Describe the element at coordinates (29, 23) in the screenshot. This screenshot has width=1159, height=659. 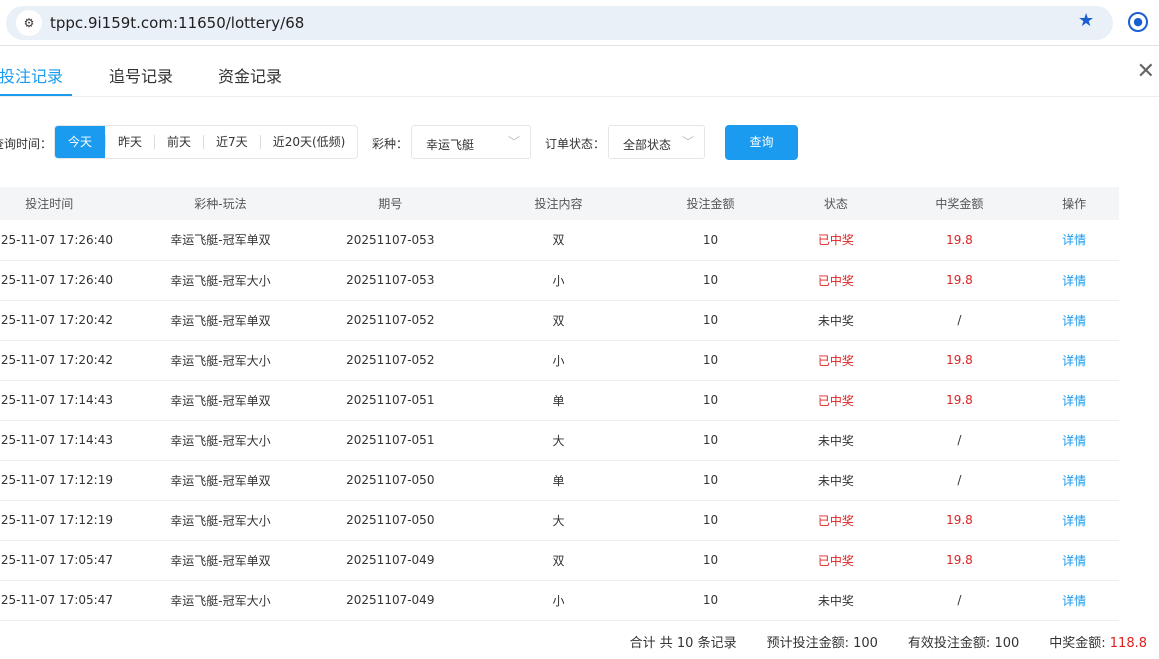
I see `site-settings-icon: ⚙` at that location.